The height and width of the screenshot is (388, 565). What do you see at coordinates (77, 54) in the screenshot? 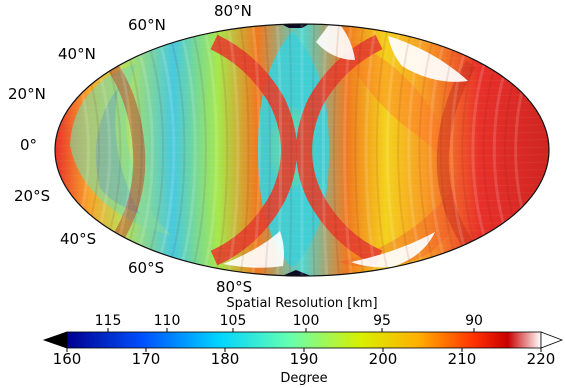
I see `latitude-label-40n: 40°N` at bounding box center [77, 54].